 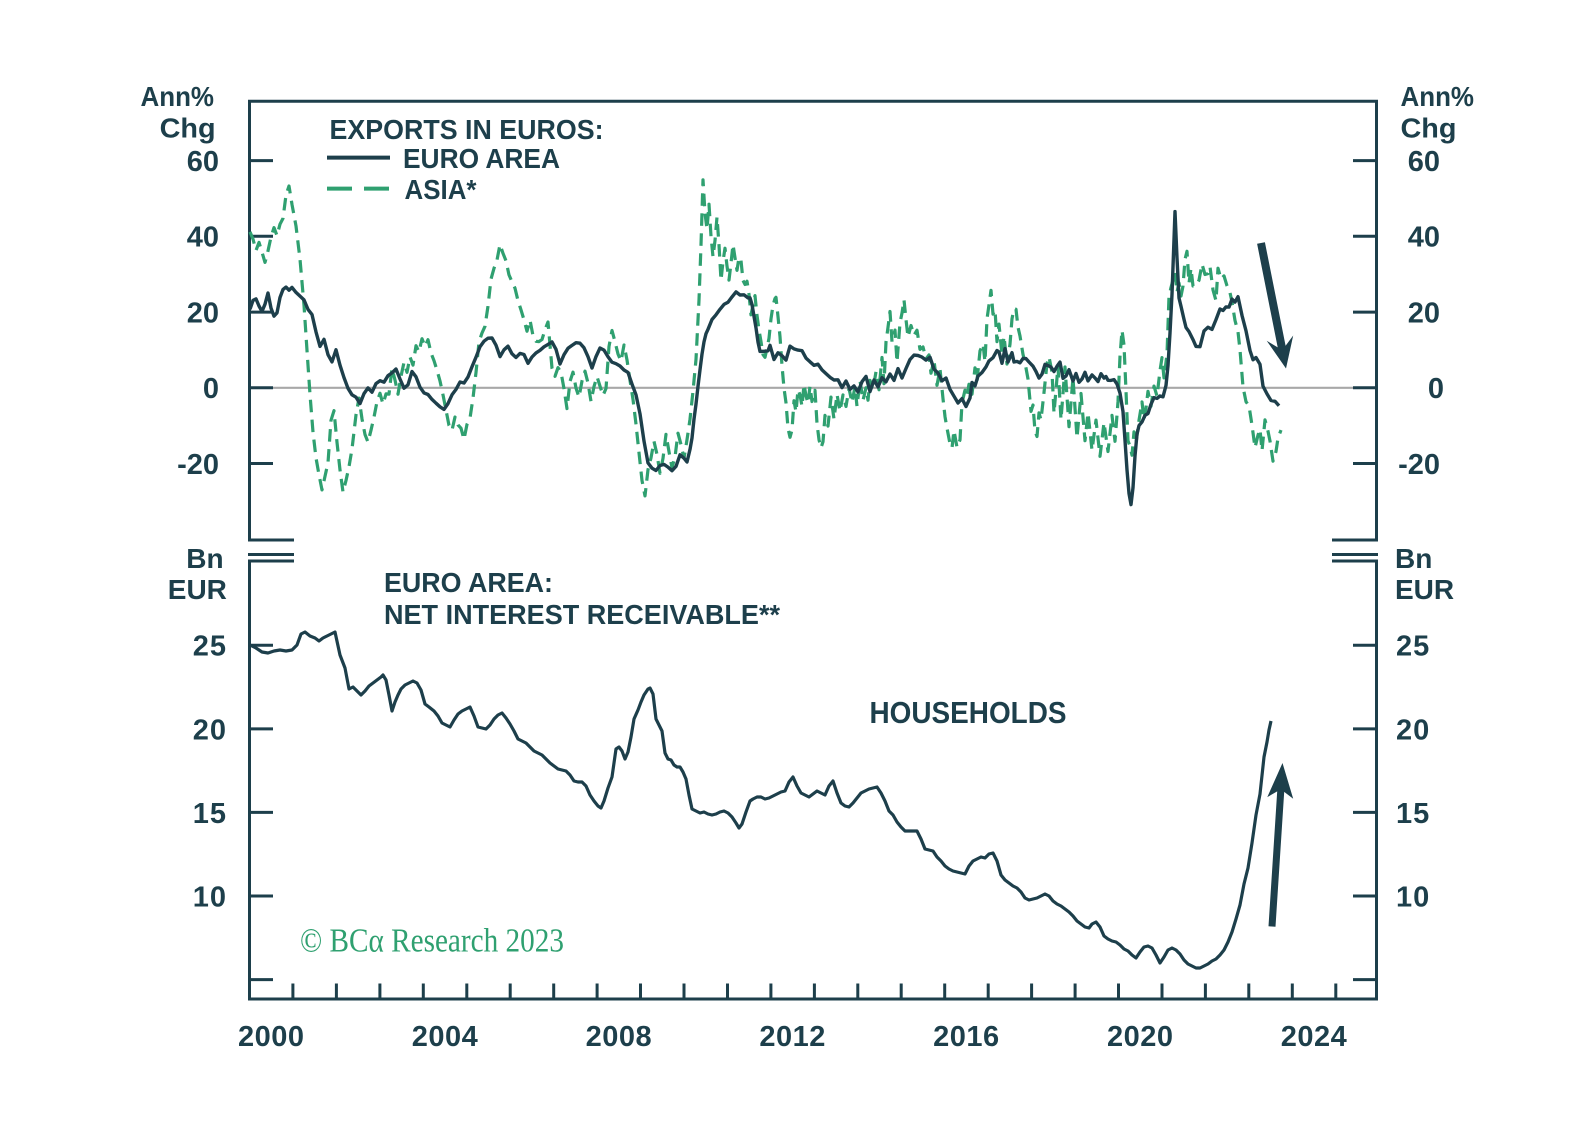 What do you see at coordinates (467, 129) in the screenshot?
I see `svg-text: EXPORTS IN EUROS:` at bounding box center [467, 129].